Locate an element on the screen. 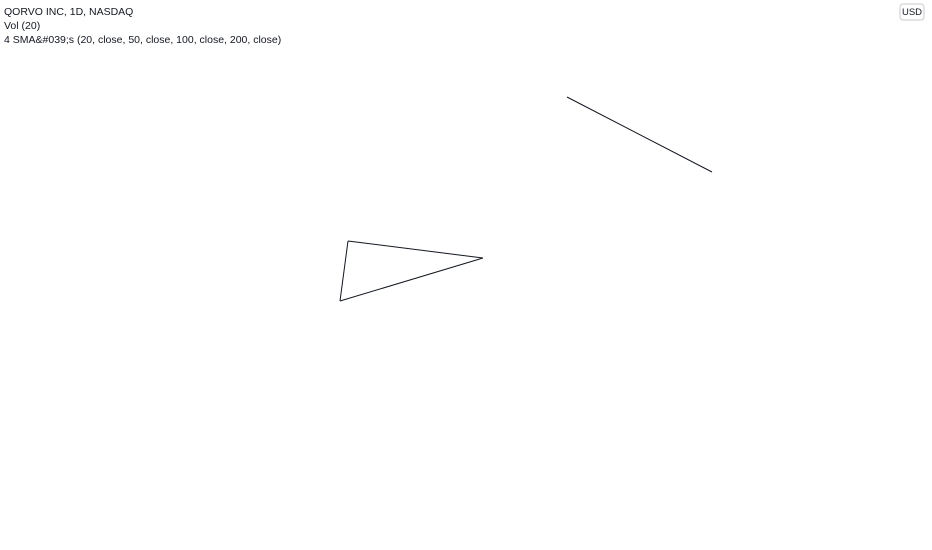 Image resolution: width=932 pixels, height=550 pixels. volume-legend: Vol (20) is located at coordinates (22, 26).